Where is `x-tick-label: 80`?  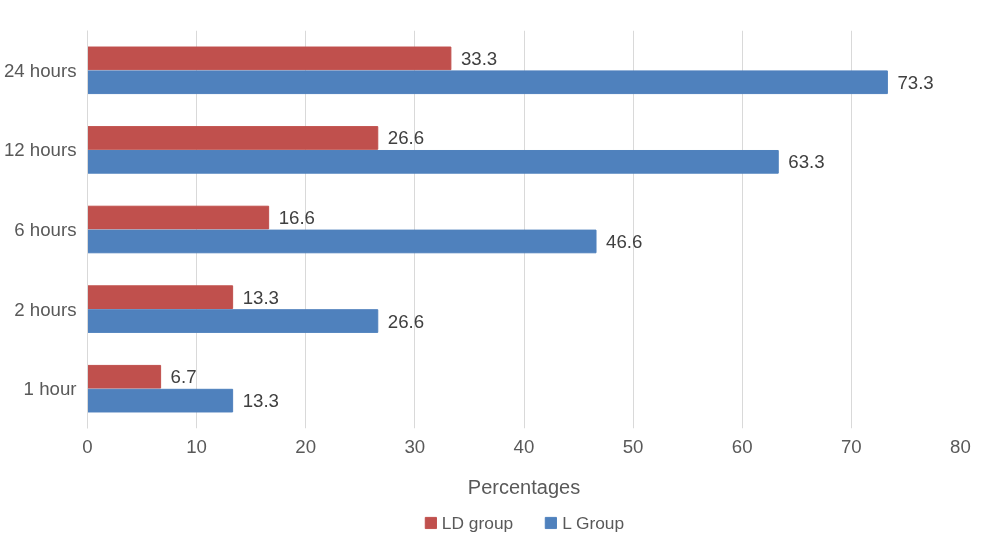
x-tick-label: 80 is located at coordinates (960, 446).